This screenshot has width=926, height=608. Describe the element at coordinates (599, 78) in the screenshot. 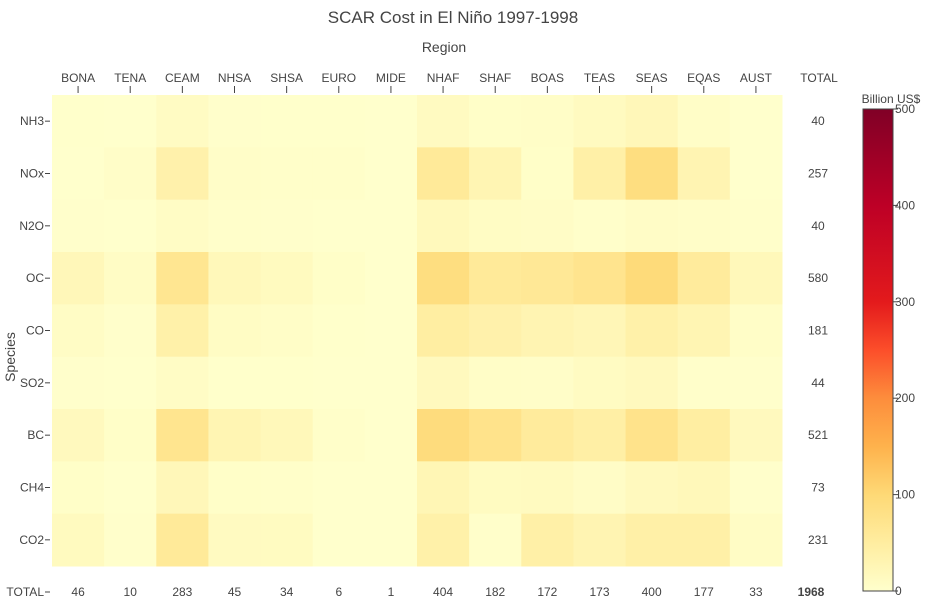

I see `x-tick-label-teas: TEAS` at that location.